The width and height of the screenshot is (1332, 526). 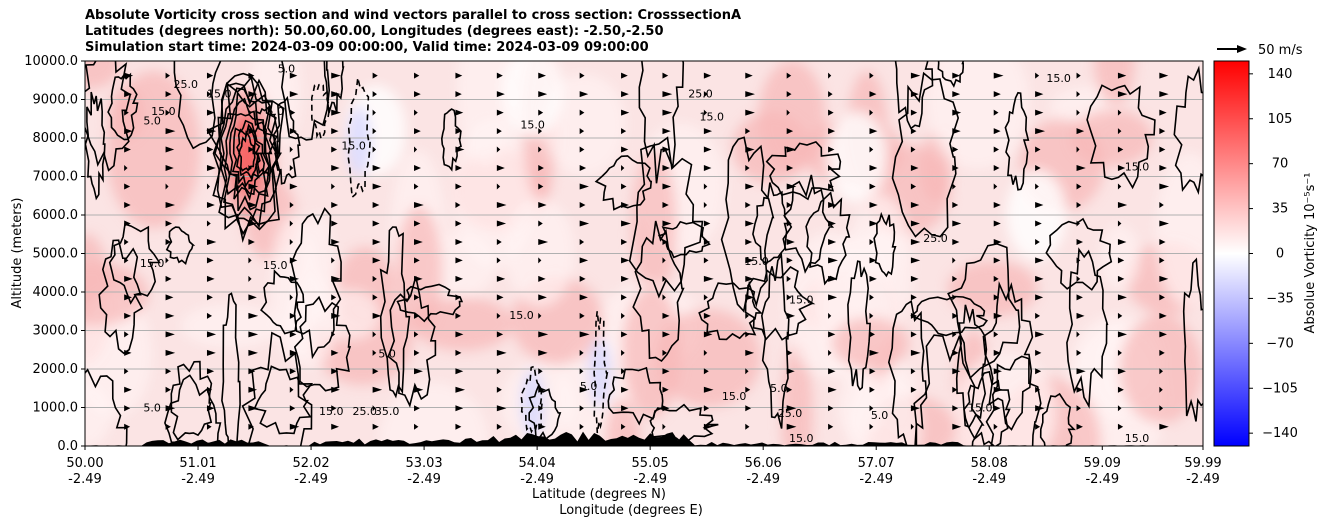 What do you see at coordinates (56, 138) in the screenshot?
I see `y-tick-label: 8000.0` at bounding box center [56, 138].